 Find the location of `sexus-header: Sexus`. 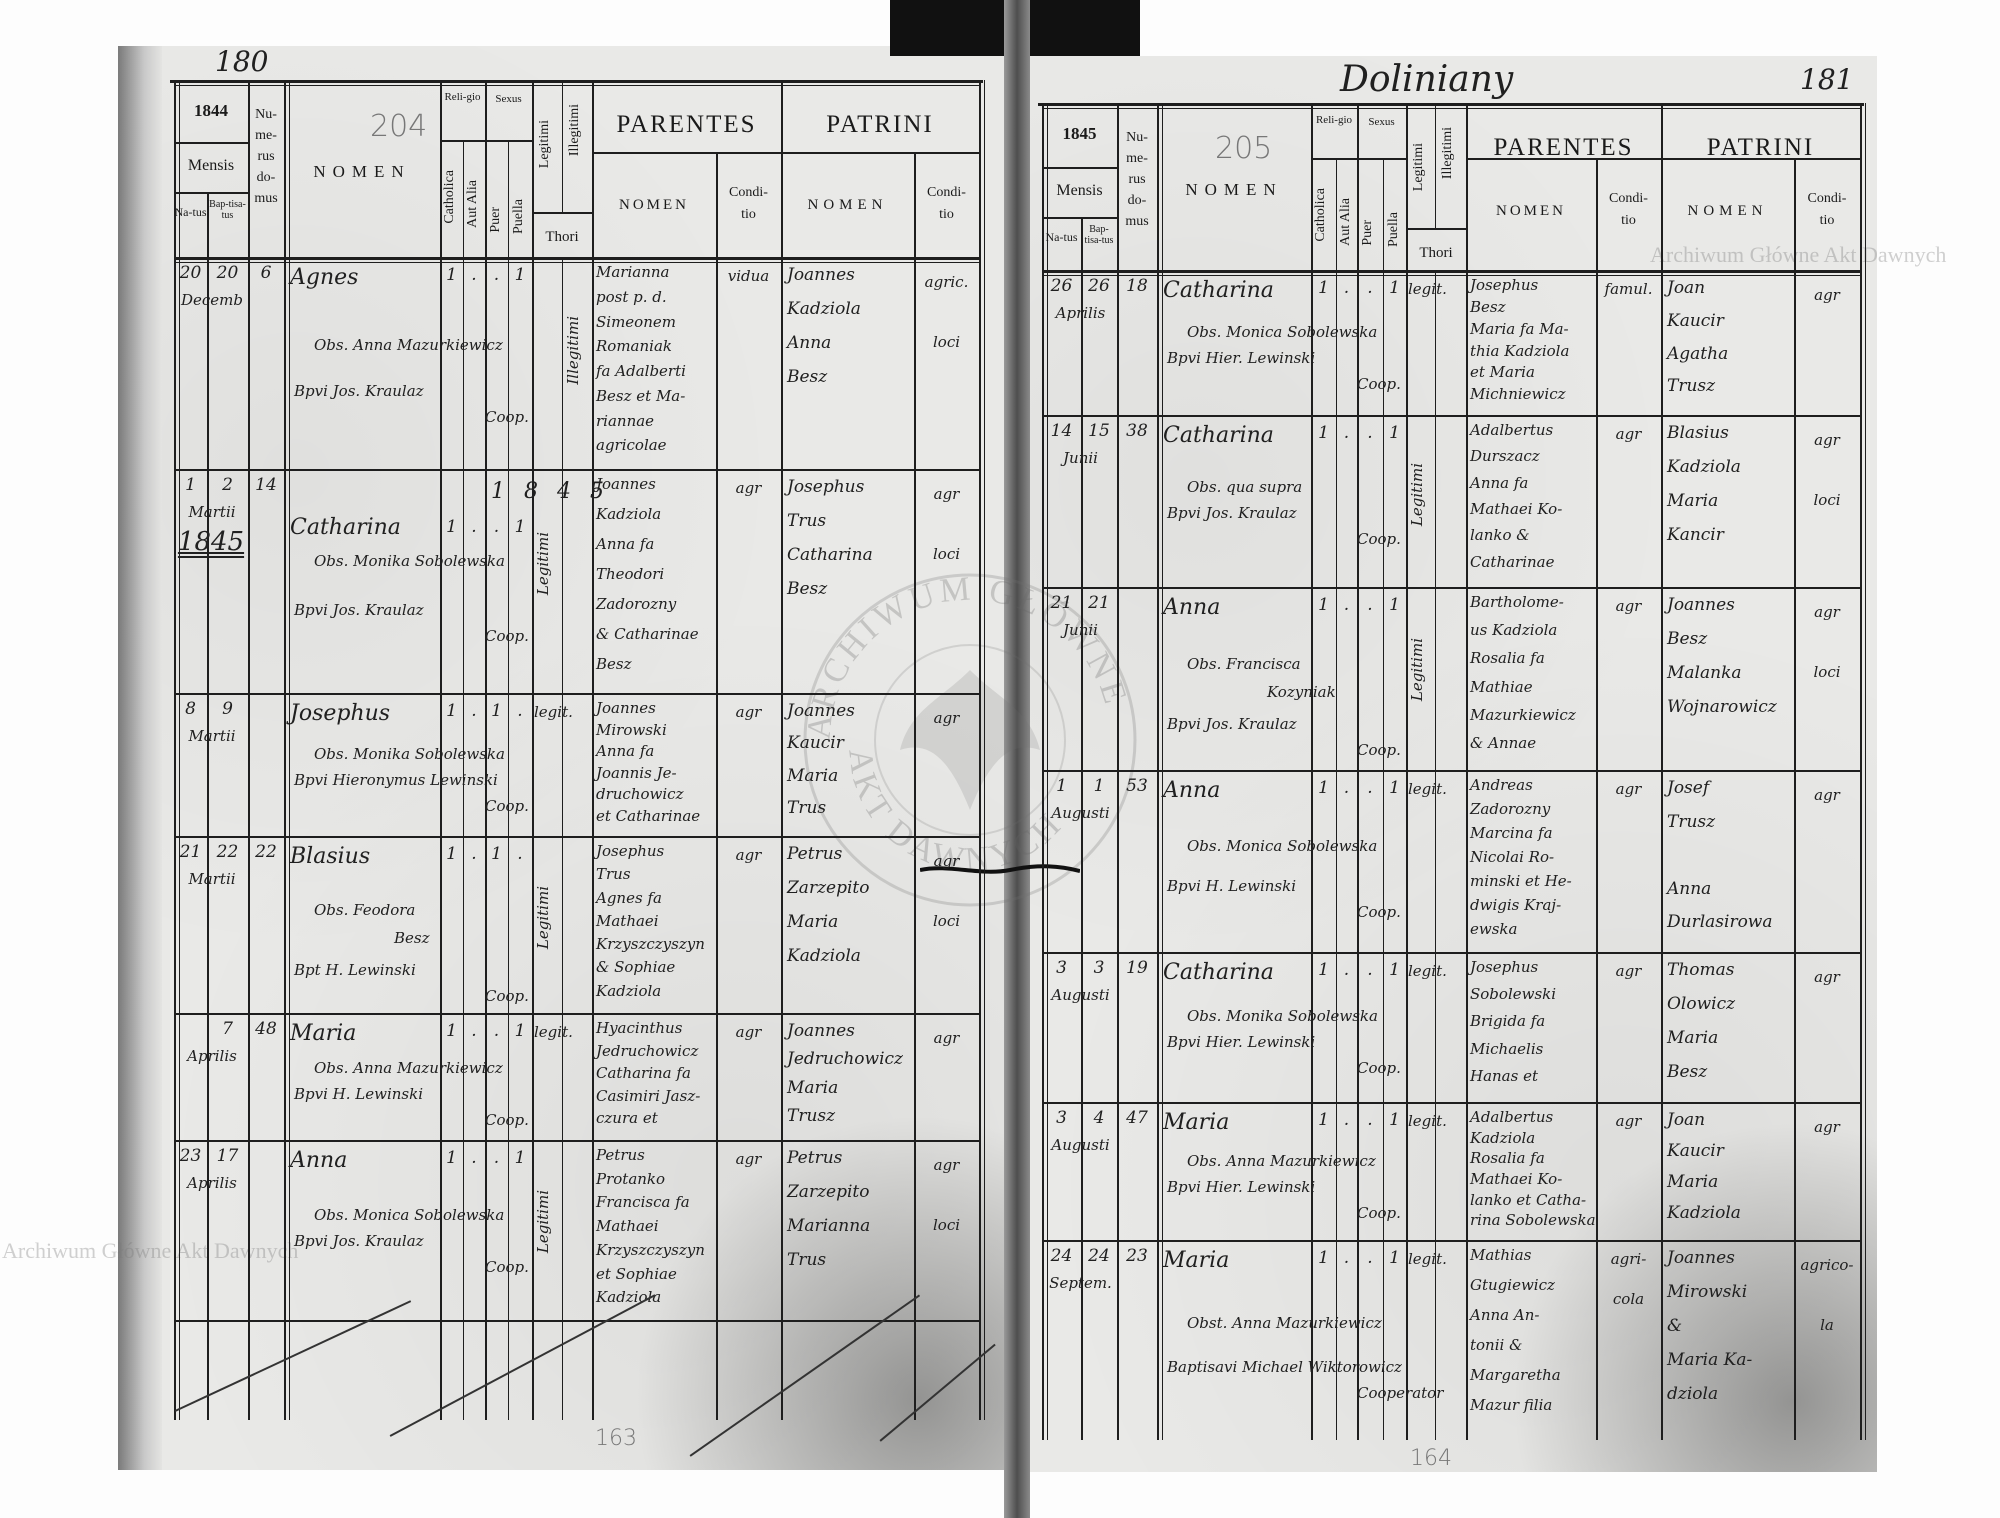

sexus-header: Sexus is located at coordinates (1381, 122).